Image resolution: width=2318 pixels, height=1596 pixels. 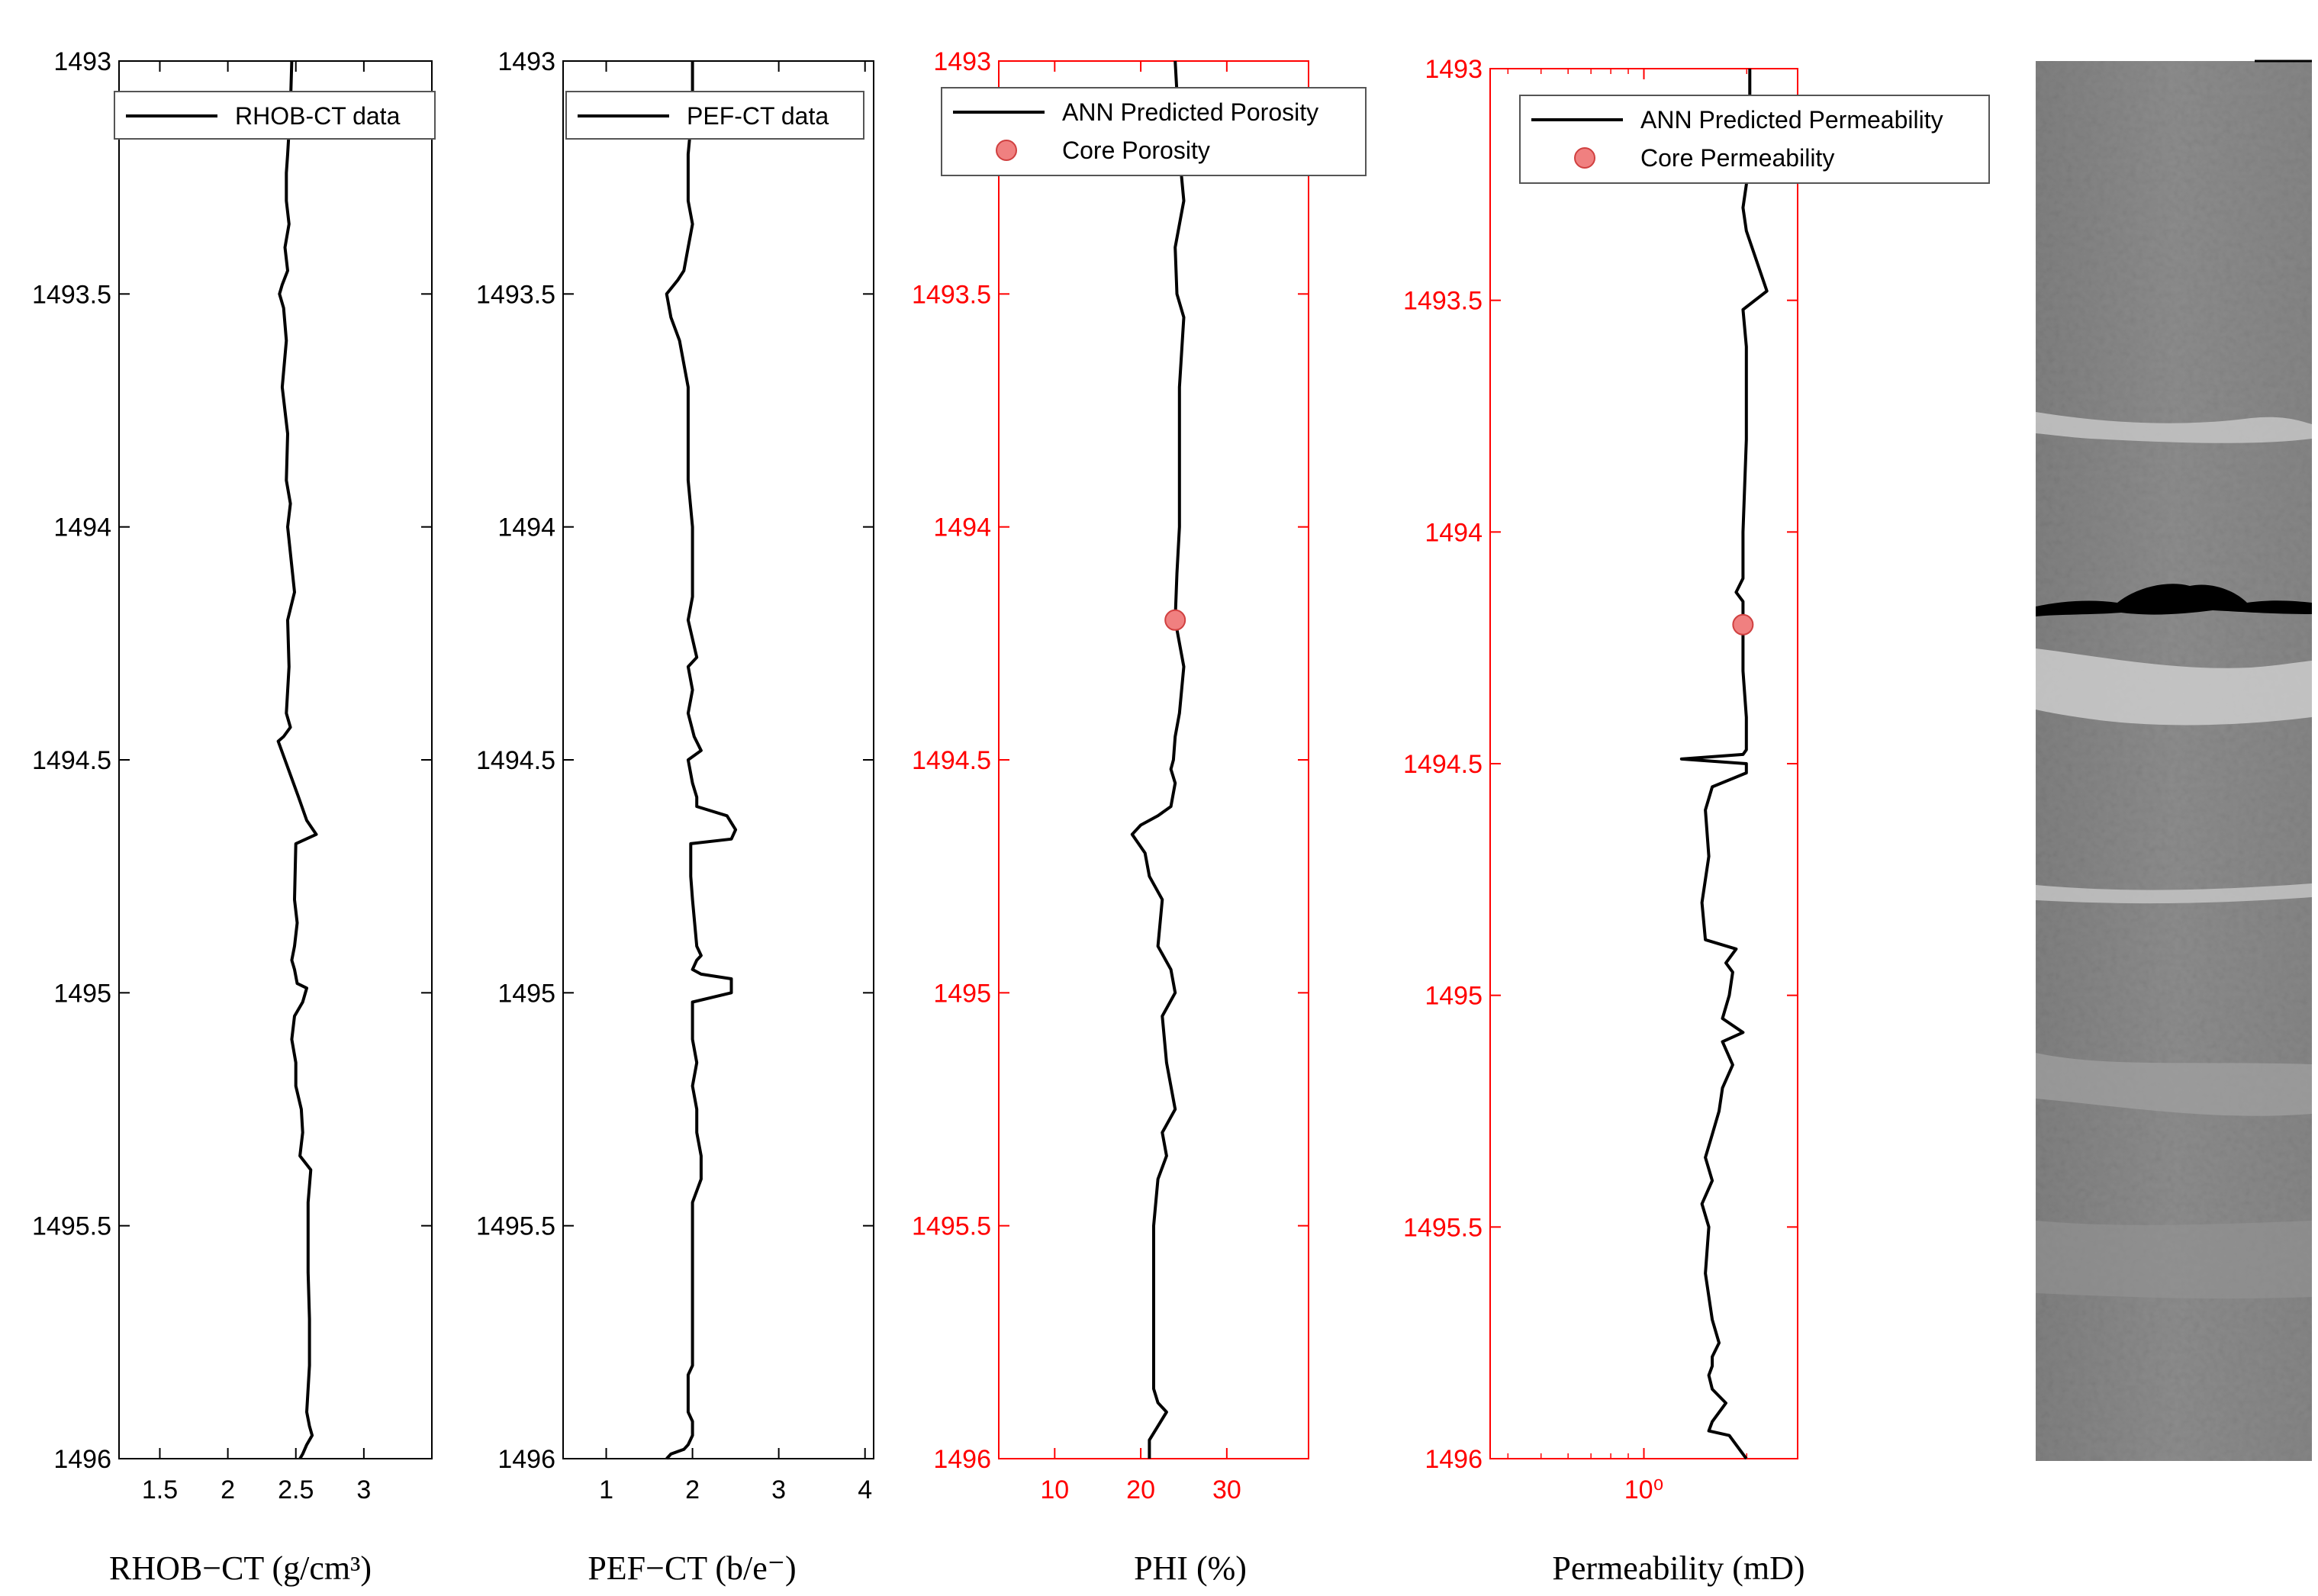 I want to click on x-tick-label: 2.5, so click(x=296, y=1489).